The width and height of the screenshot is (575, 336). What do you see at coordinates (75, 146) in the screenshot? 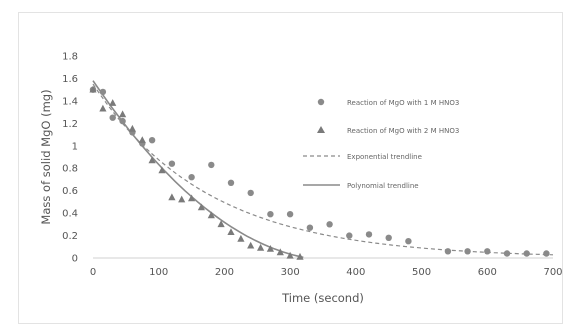
I see `y-tick-label: 1` at bounding box center [75, 146].